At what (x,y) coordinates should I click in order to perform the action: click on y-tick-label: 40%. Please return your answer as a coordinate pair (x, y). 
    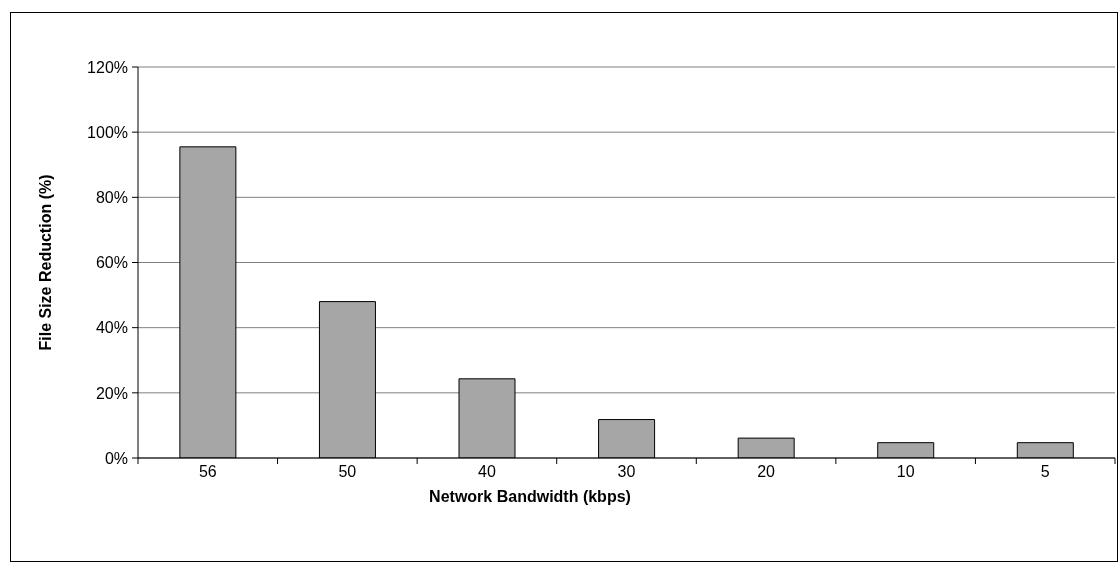
    Looking at the image, I should click on (111, 328).